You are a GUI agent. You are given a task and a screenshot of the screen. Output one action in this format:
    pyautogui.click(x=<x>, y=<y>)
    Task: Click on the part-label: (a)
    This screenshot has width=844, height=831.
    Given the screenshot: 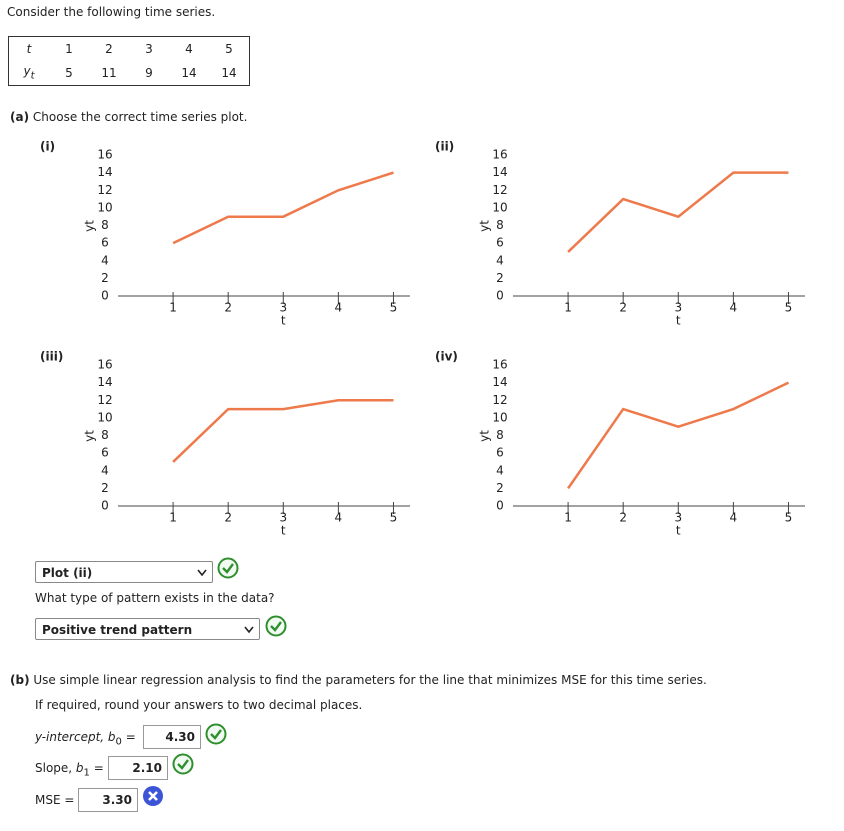 What is the action you would take?
    pyautogui.click(x=20, y=117)
    